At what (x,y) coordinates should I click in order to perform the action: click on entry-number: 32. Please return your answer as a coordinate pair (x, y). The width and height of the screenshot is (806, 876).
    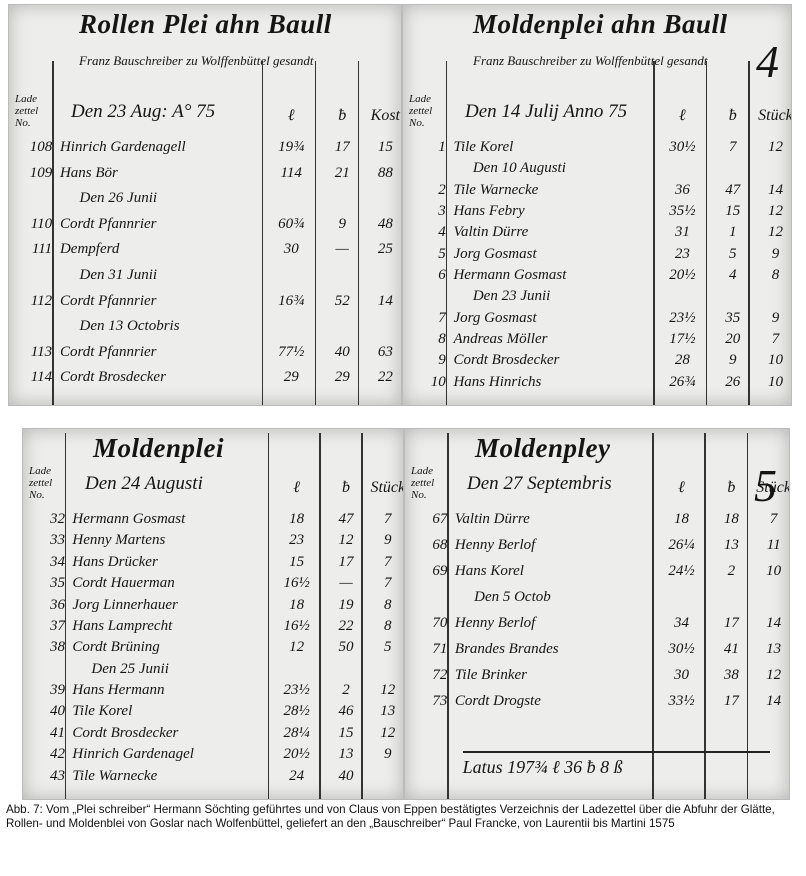
    Looking at the image, I should click on (57, 519).